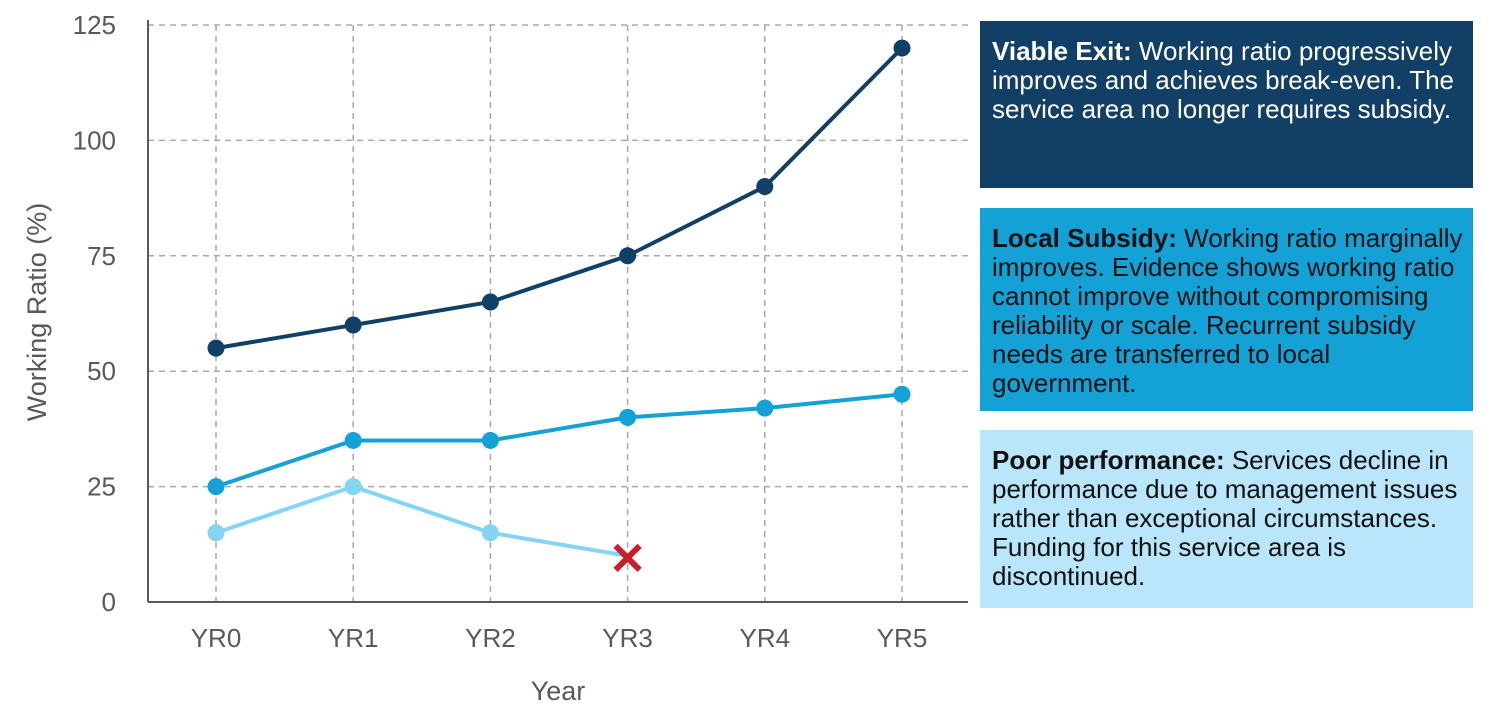 Image resolution: width=1500 pixels, height=716 pixels. I want to click on x-stroke, so click(627, 557).